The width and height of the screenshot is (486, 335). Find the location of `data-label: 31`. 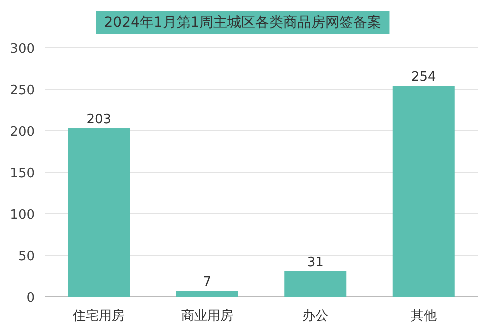

data-label: 31 is located at coordinates (315, 262).